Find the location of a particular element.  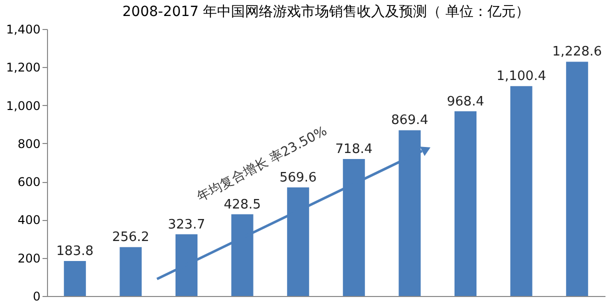

y-tick-label: 200 is located at coordinates (29, 258).